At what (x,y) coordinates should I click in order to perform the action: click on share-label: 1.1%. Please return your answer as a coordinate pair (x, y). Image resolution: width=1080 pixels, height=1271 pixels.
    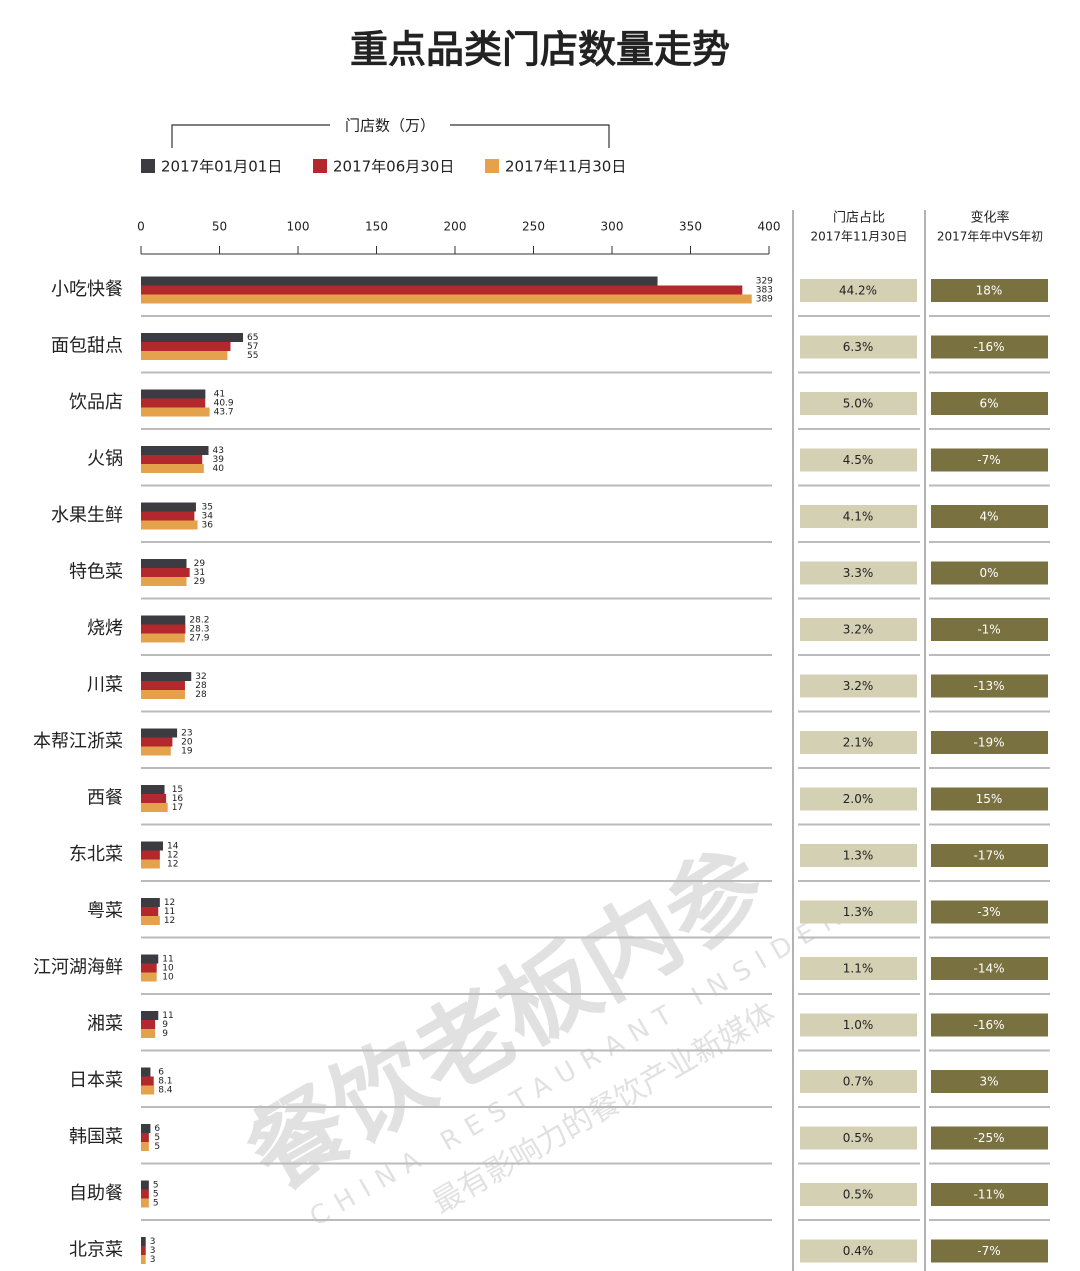
    Looking at the image, I should click on (858, 969).